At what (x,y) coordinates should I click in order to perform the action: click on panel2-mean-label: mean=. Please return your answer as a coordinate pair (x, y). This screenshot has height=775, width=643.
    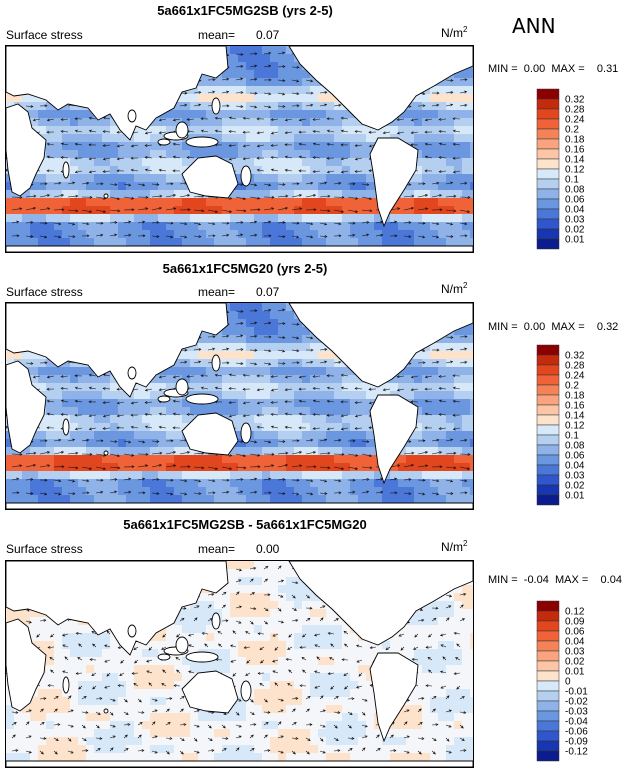
    Looking at the image, I should click on (217, 292).